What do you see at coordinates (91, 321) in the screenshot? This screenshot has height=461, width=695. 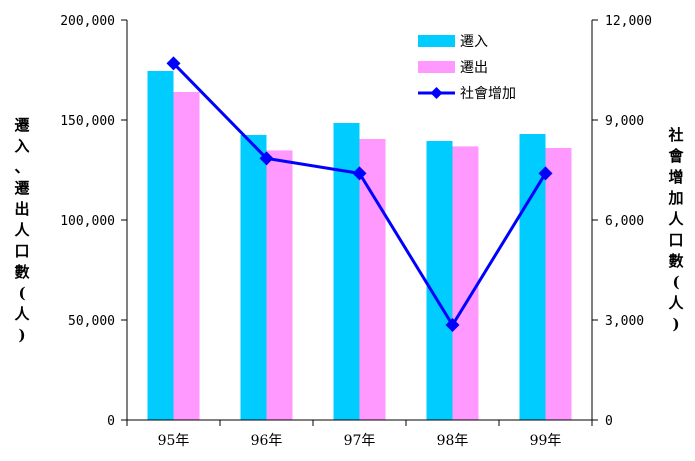 I see `left-tick-label: 50,000` at bounding box center [91, 321].